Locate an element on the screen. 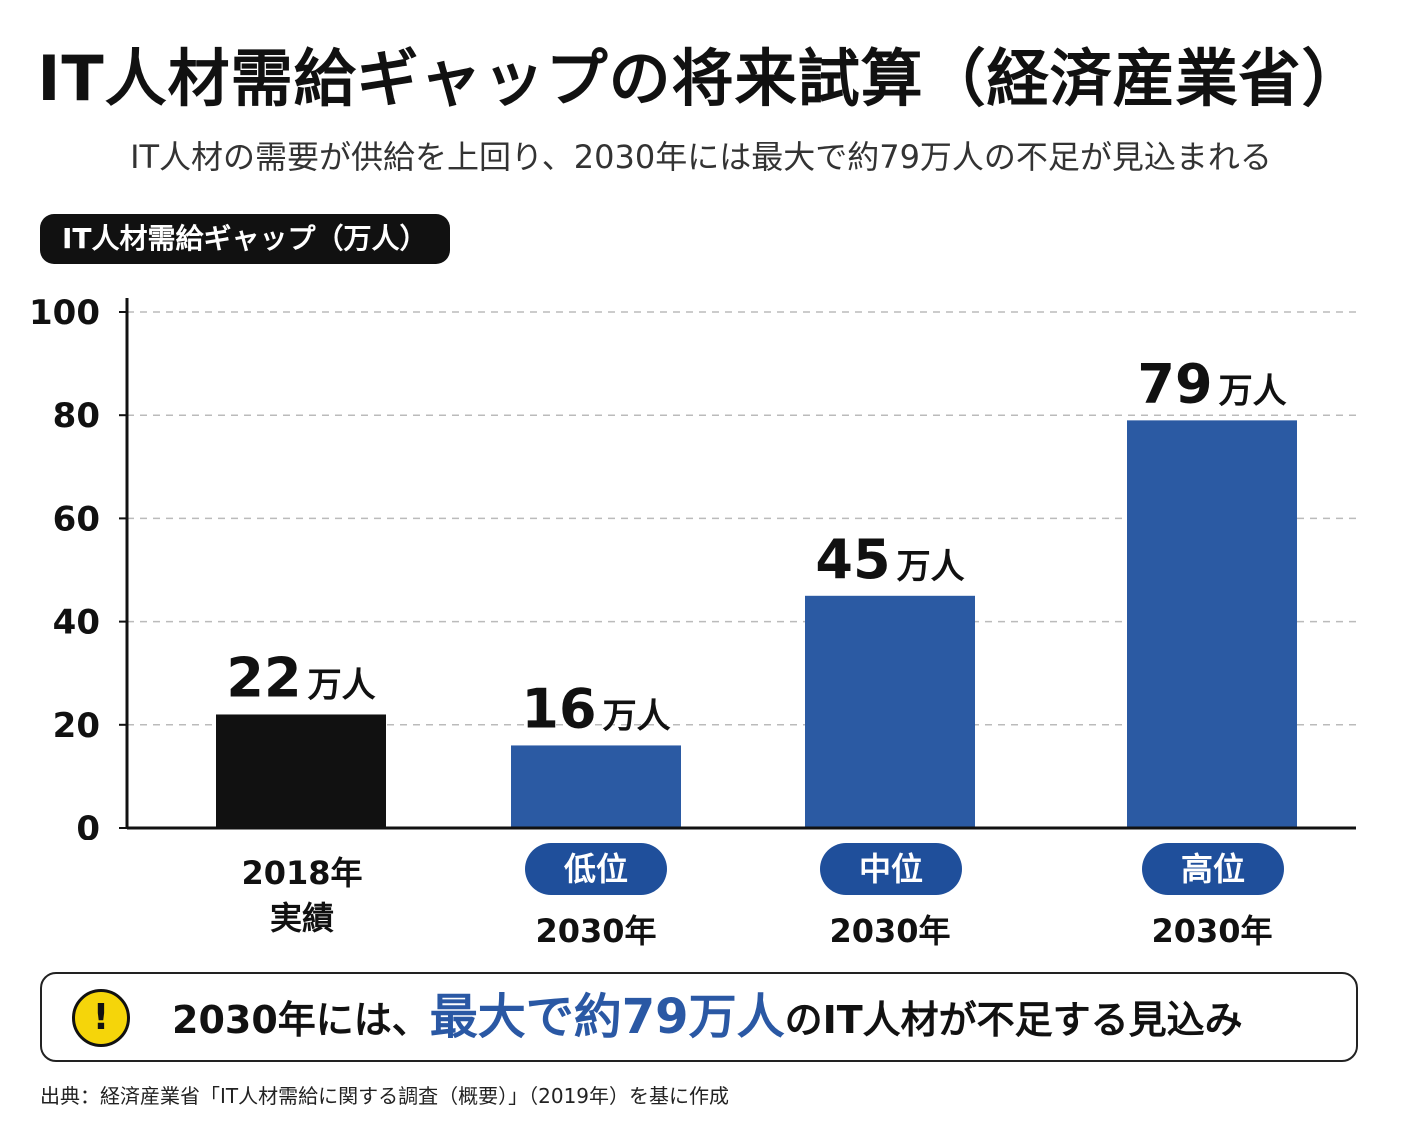 The height and width of the screenshot is (1122, 1402). bubble-mid: 中位 is located at coordinates (891, 869).